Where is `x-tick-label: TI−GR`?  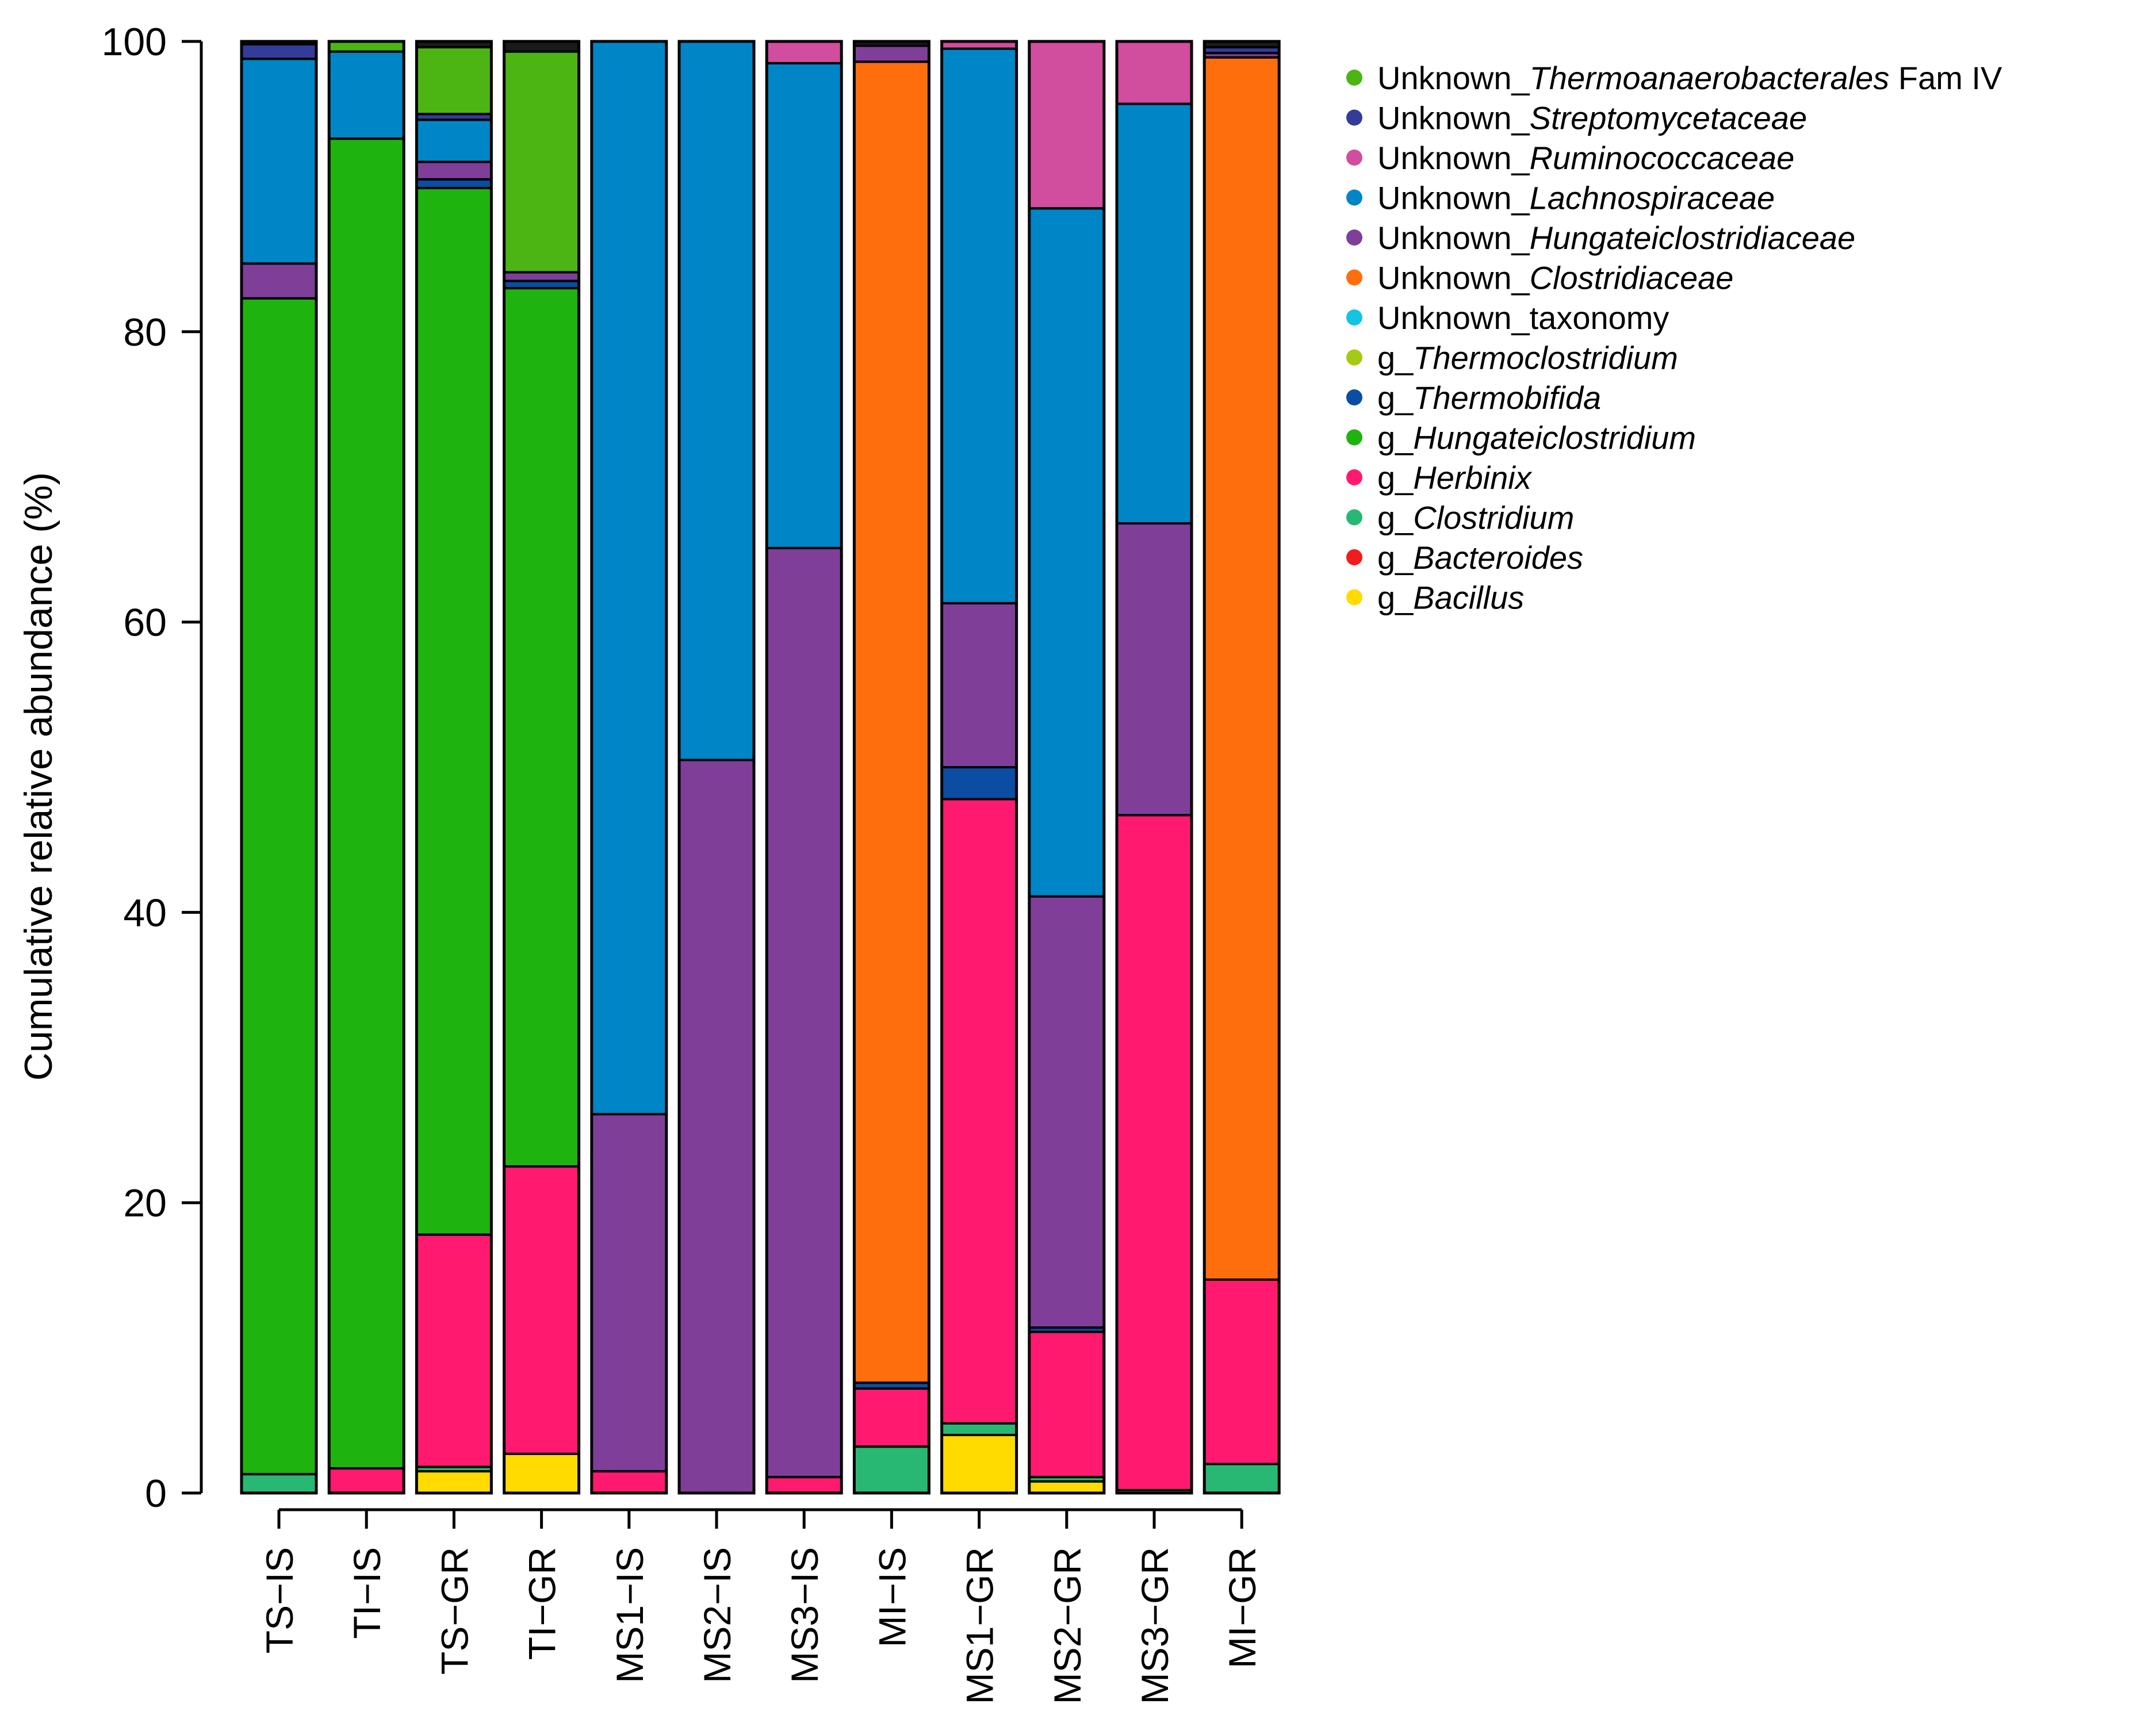 x-tick-label: TI−GR is located at coordinates (542, 1604).